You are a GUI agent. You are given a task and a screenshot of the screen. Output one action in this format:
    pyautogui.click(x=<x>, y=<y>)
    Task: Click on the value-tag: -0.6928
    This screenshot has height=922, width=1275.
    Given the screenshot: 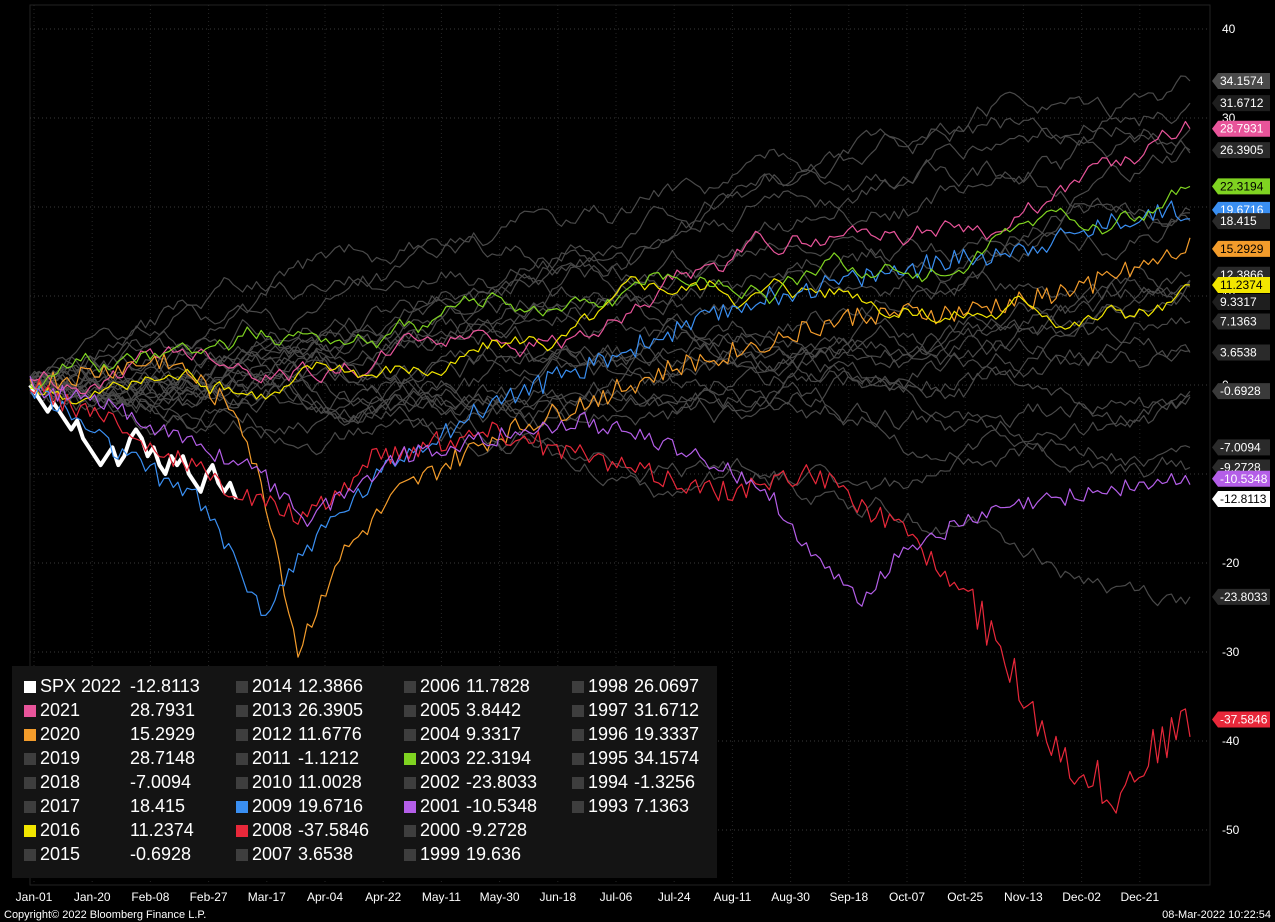 What is the action you would take?
    pyautogui.click(x=1241, y=391)
    